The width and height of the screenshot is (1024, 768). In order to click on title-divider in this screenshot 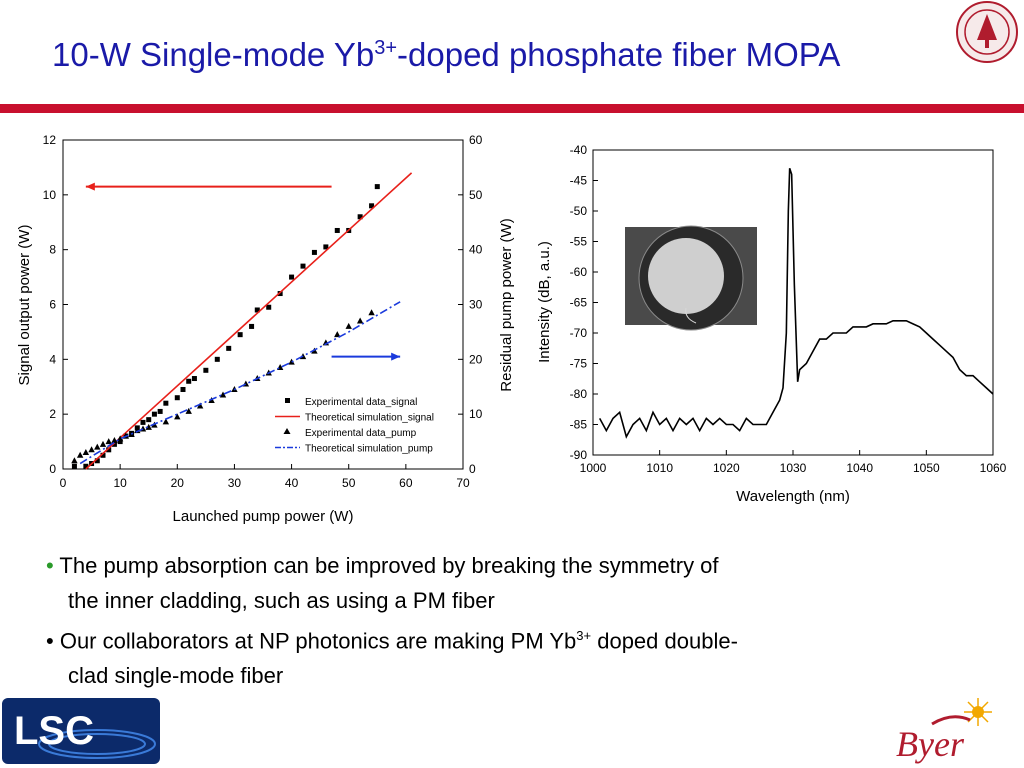, I will do `click(512, 108)`.